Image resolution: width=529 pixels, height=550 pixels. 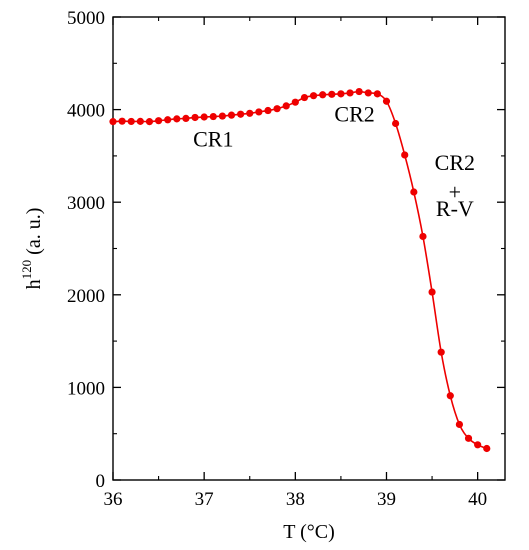 What do you see at coordinates (386, 499) in the screenshot?
I see `x-tick-label: 39` at bounding box center [386, 499].